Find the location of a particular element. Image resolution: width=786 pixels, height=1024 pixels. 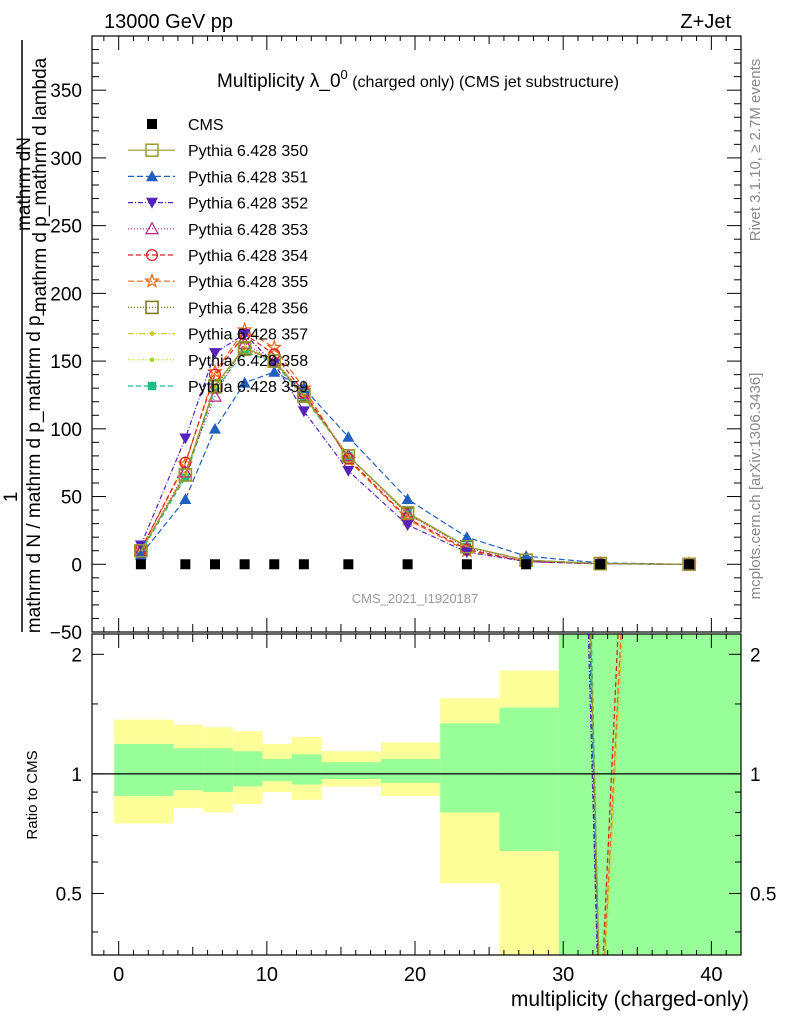

main-y-tick-label: 0 is located at coordinates (76, 565).